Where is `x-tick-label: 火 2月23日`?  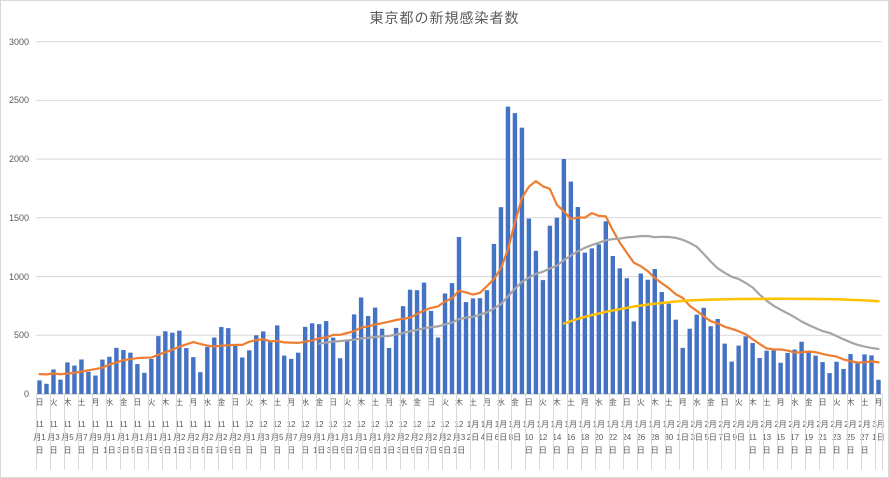 x-tick-label: 火 2月23日 is located at coordinates (836, 426).